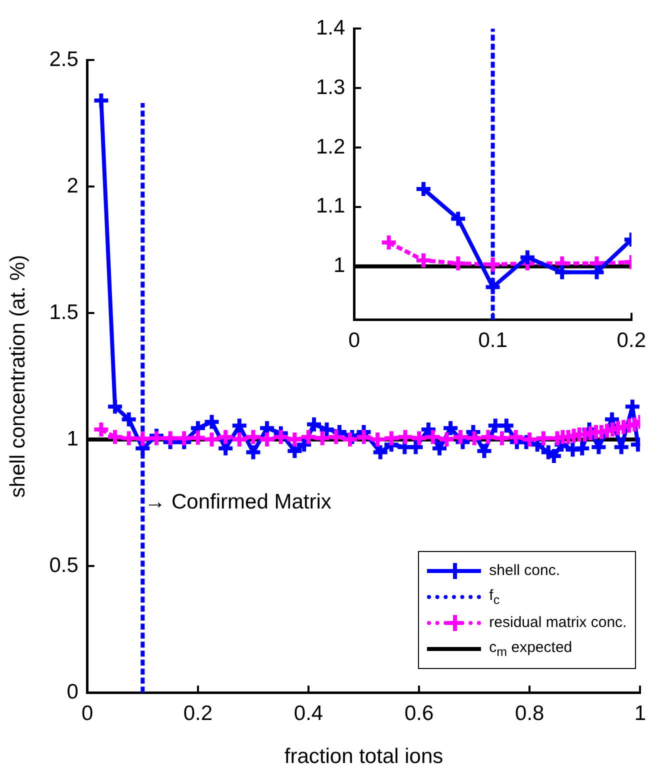  Describe the element at coordinates (18, 376) in the screenshot. I see `y-axis-title: shell concentration (at. %)` at that location.